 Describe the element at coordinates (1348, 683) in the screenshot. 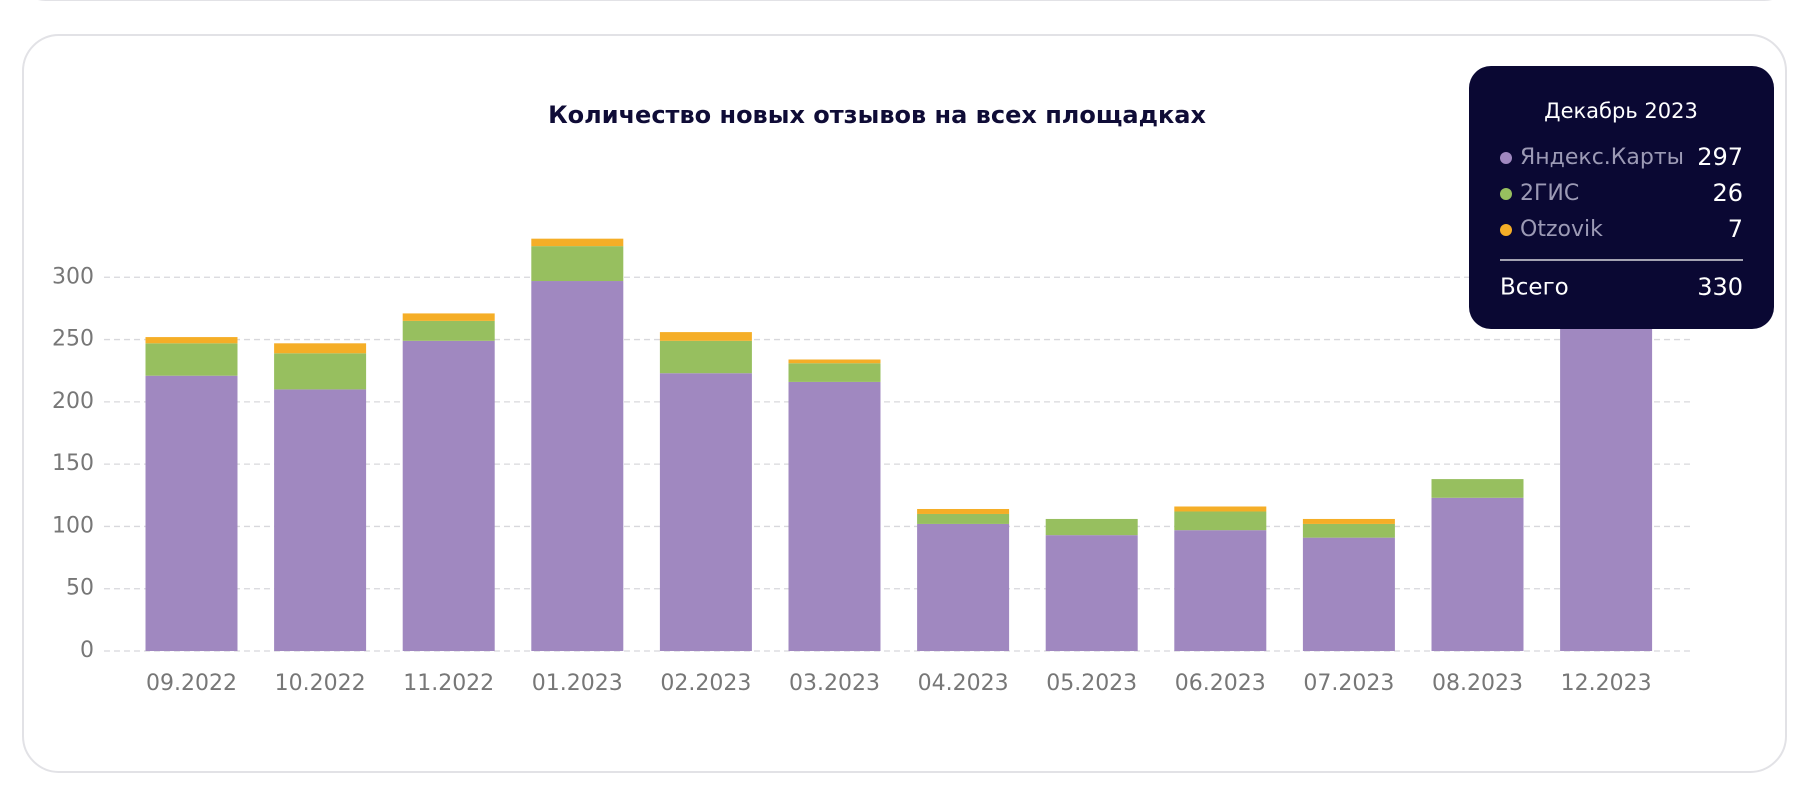

I see `x-tick-label: 07.2023` at that location.